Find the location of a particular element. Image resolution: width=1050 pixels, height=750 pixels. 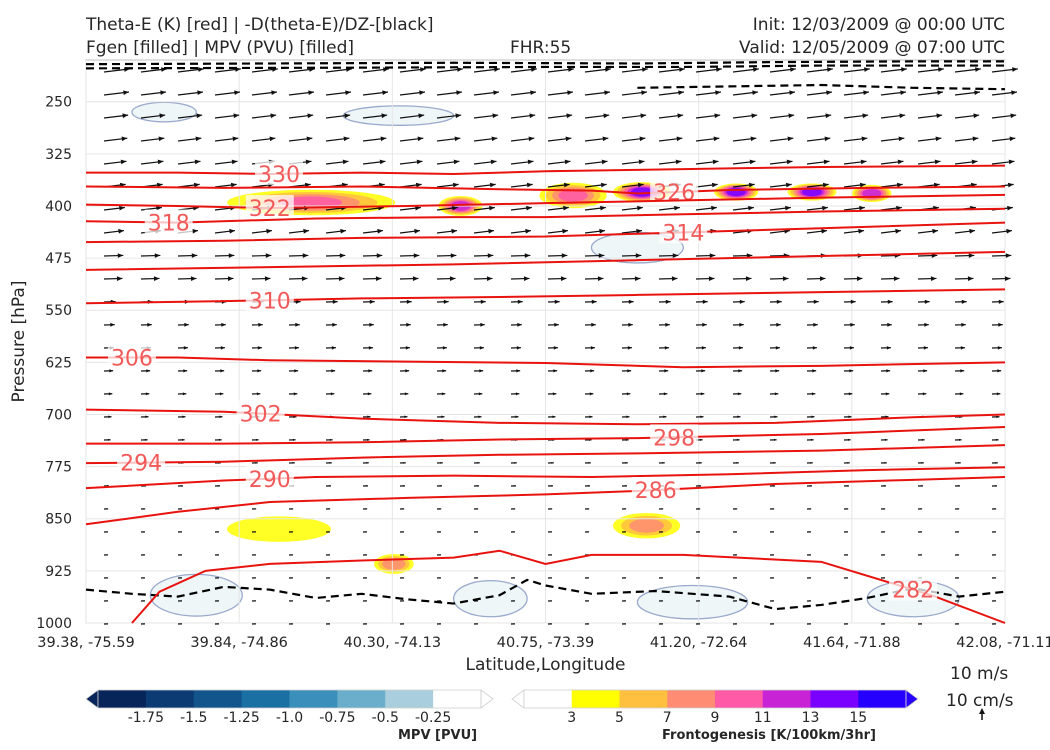

x-tick-label: 40.75, -73.39 is located at coordinates (545, 643).